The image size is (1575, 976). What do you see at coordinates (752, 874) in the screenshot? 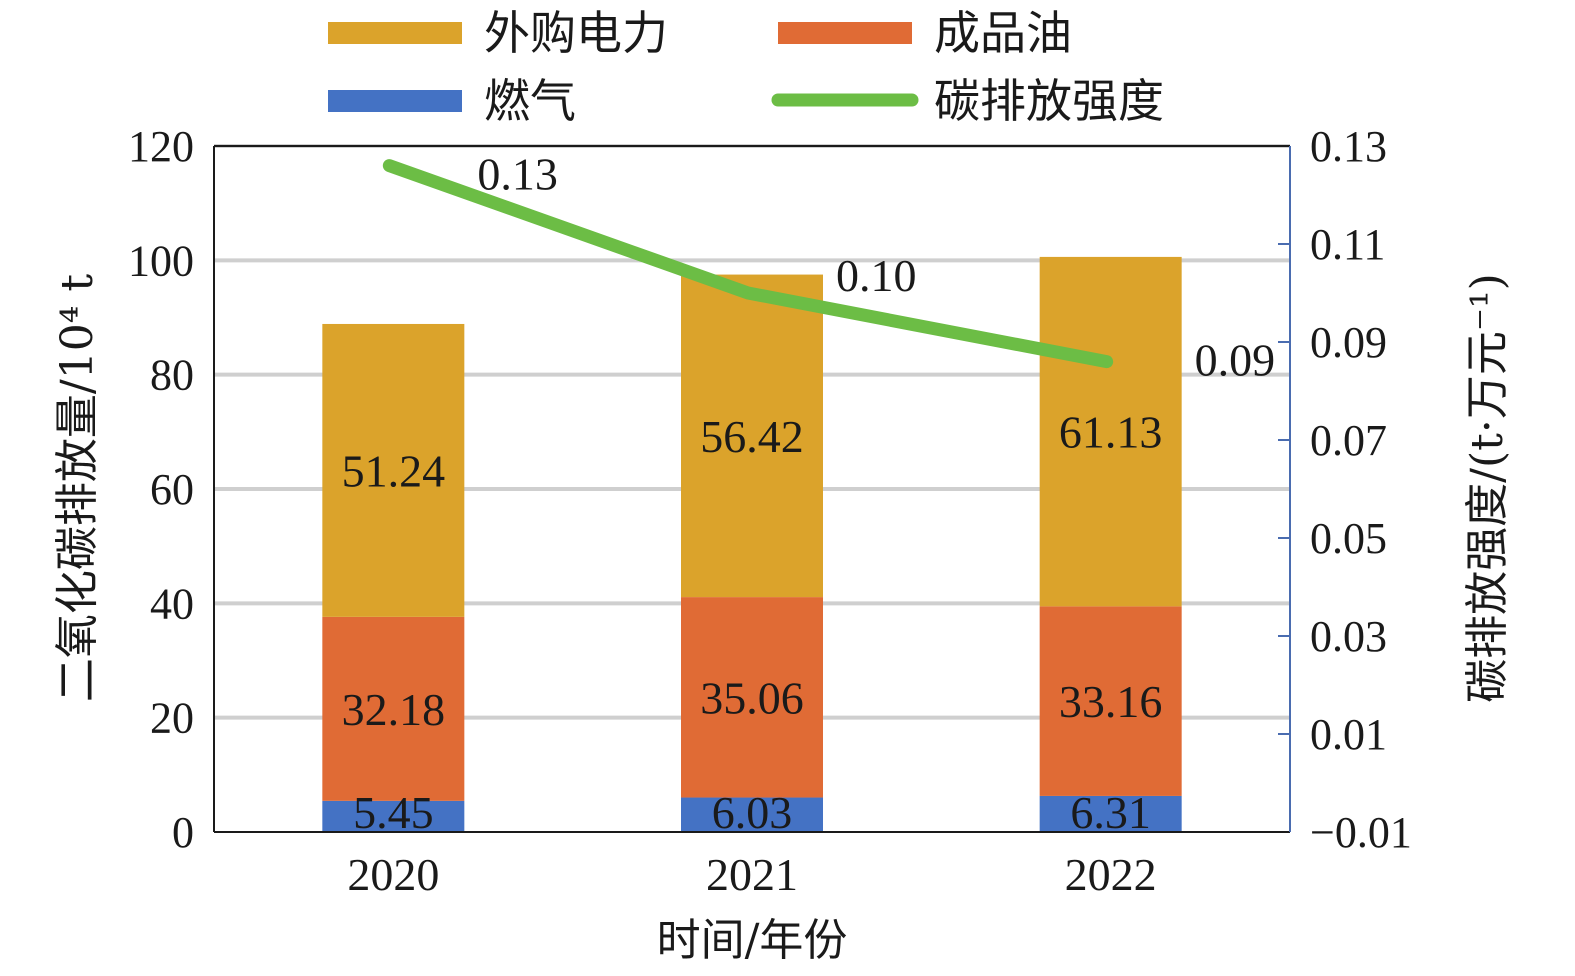
I see `x-tick-label: 2021` at bounding box center [752, 874].